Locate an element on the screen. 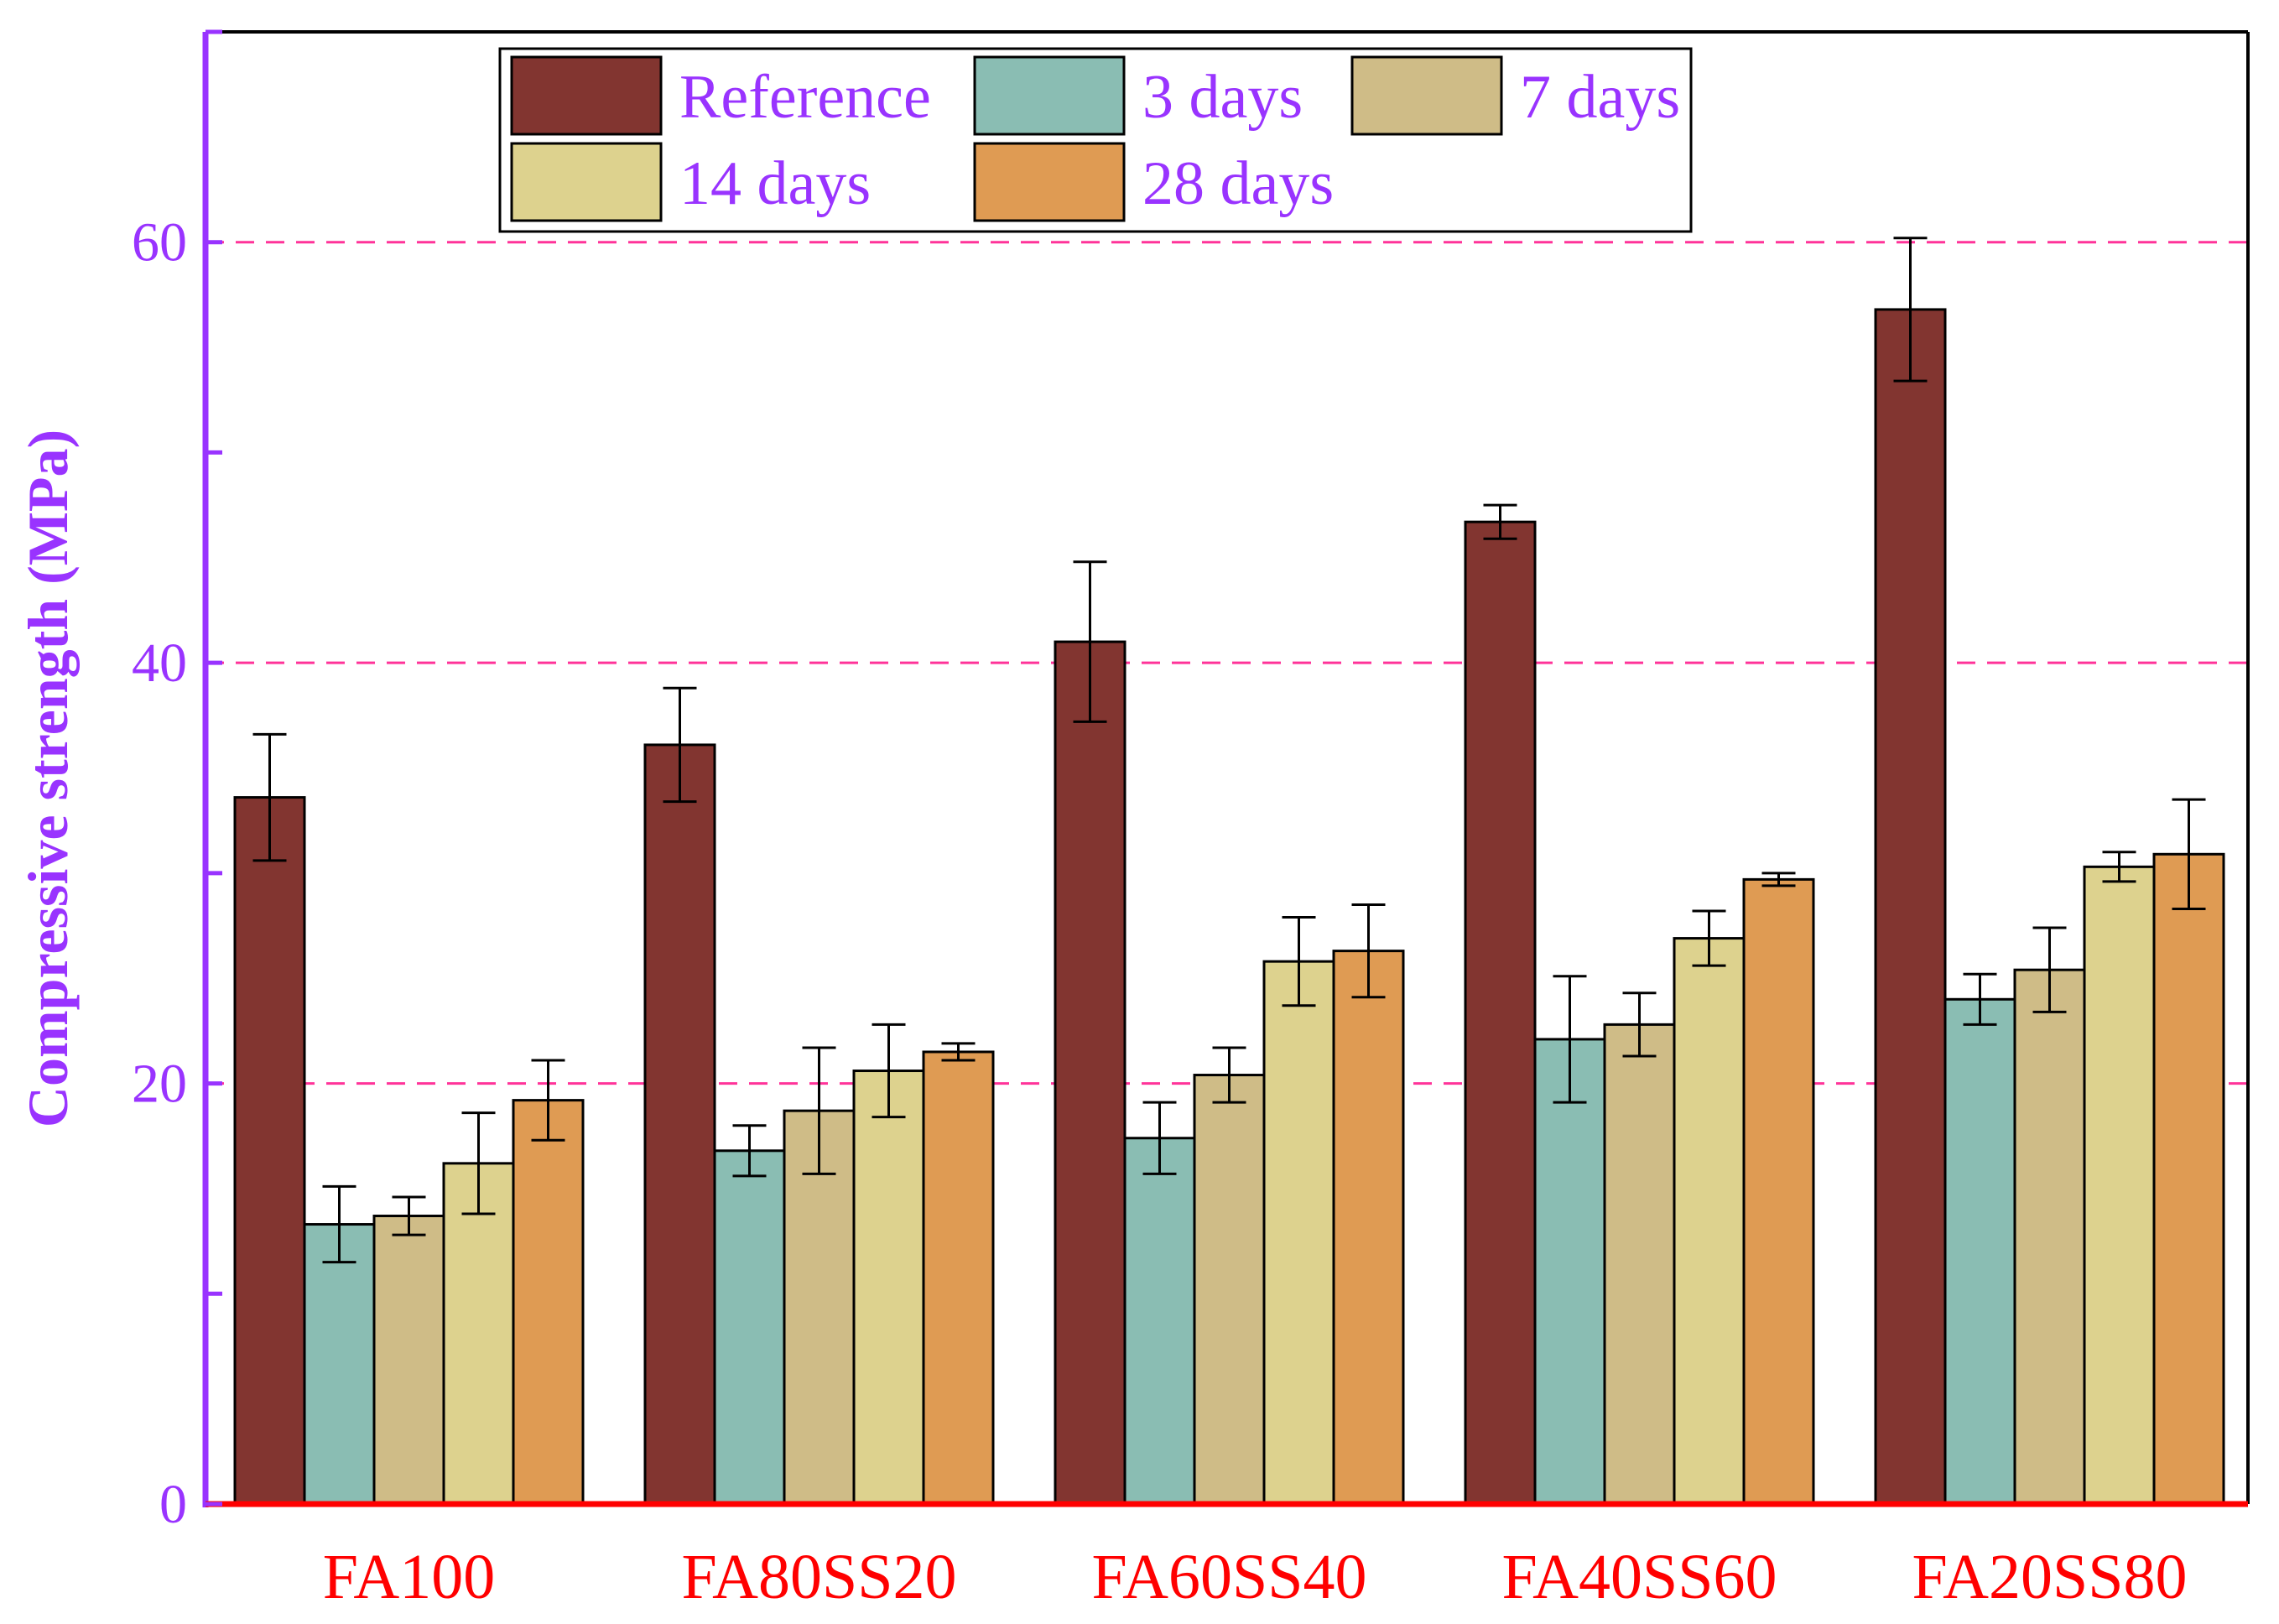  bar-FA20SS80-7-days is located at coordinates (2049, 1237).